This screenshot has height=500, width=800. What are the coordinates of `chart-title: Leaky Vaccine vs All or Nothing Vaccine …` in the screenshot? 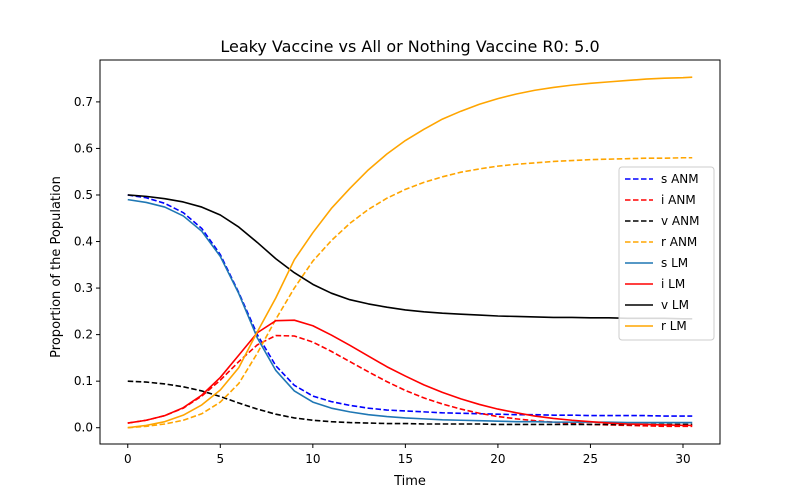 It's located at (409, 46).